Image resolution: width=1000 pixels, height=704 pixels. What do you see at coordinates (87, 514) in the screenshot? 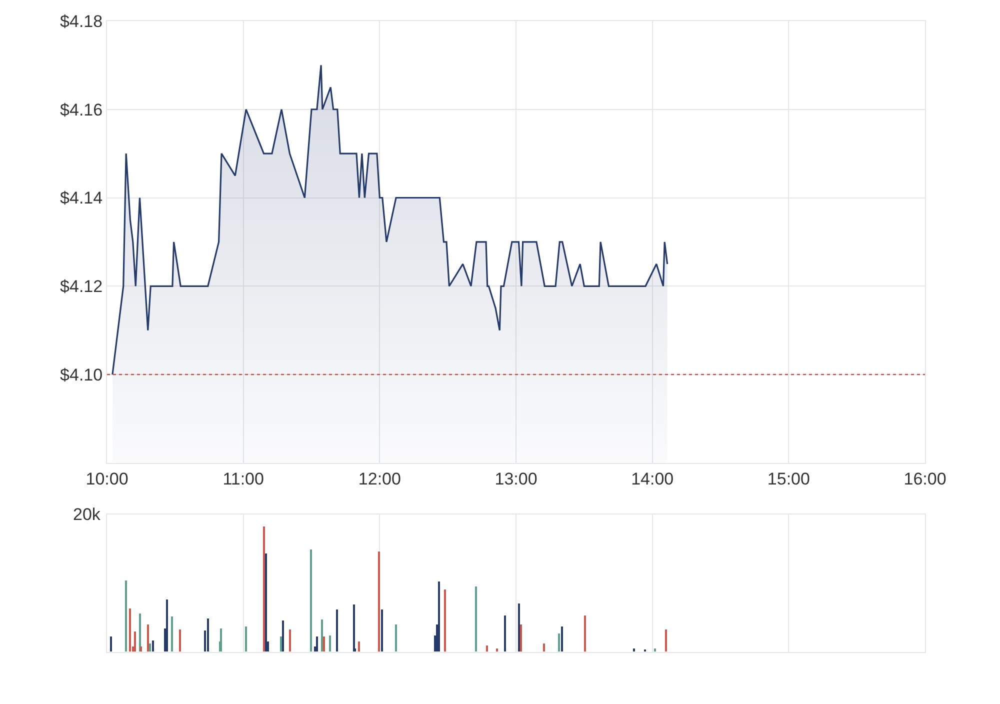
I see `text: 20k` at bounding box center [87, 514].